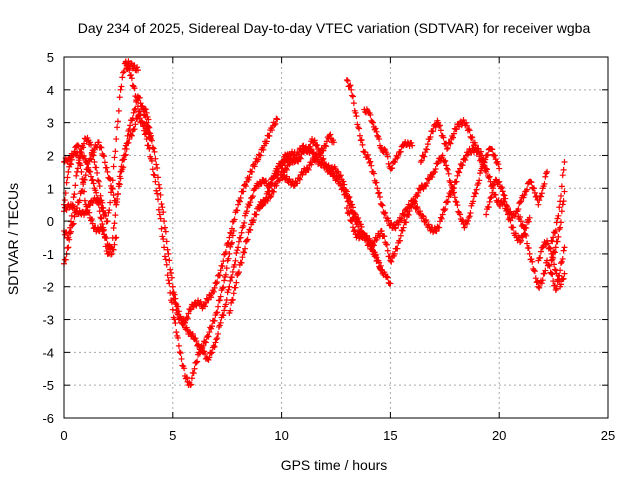 Image resolution: width=640 pixels, height=480 pixels. Describe the element at coordinates (281, 435) in the screenshot. I see `x-tick-label: 10` at that location.